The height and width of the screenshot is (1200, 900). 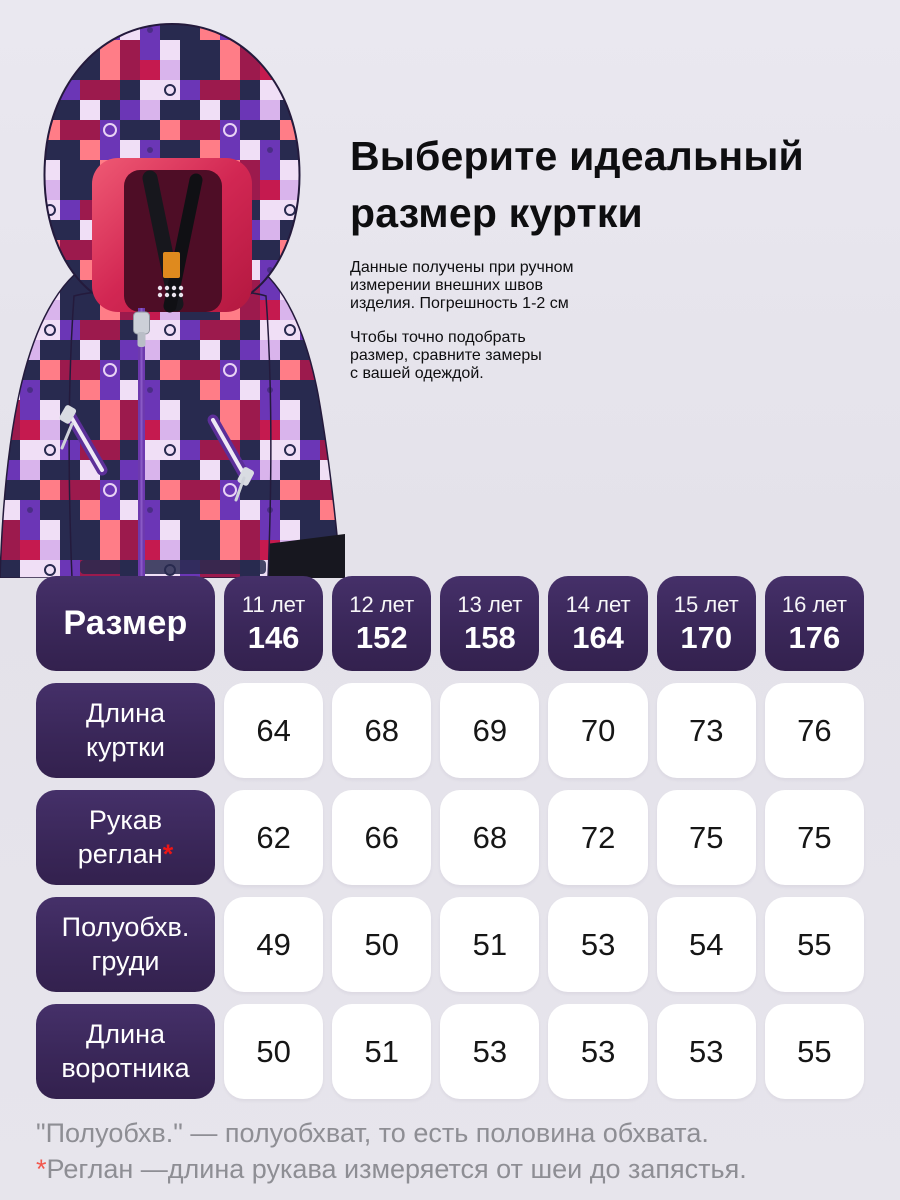 What do you see at coordinates (168, 853) in the screenshot?
I see `required-asterisk: *` at bounding box center [168, 853].